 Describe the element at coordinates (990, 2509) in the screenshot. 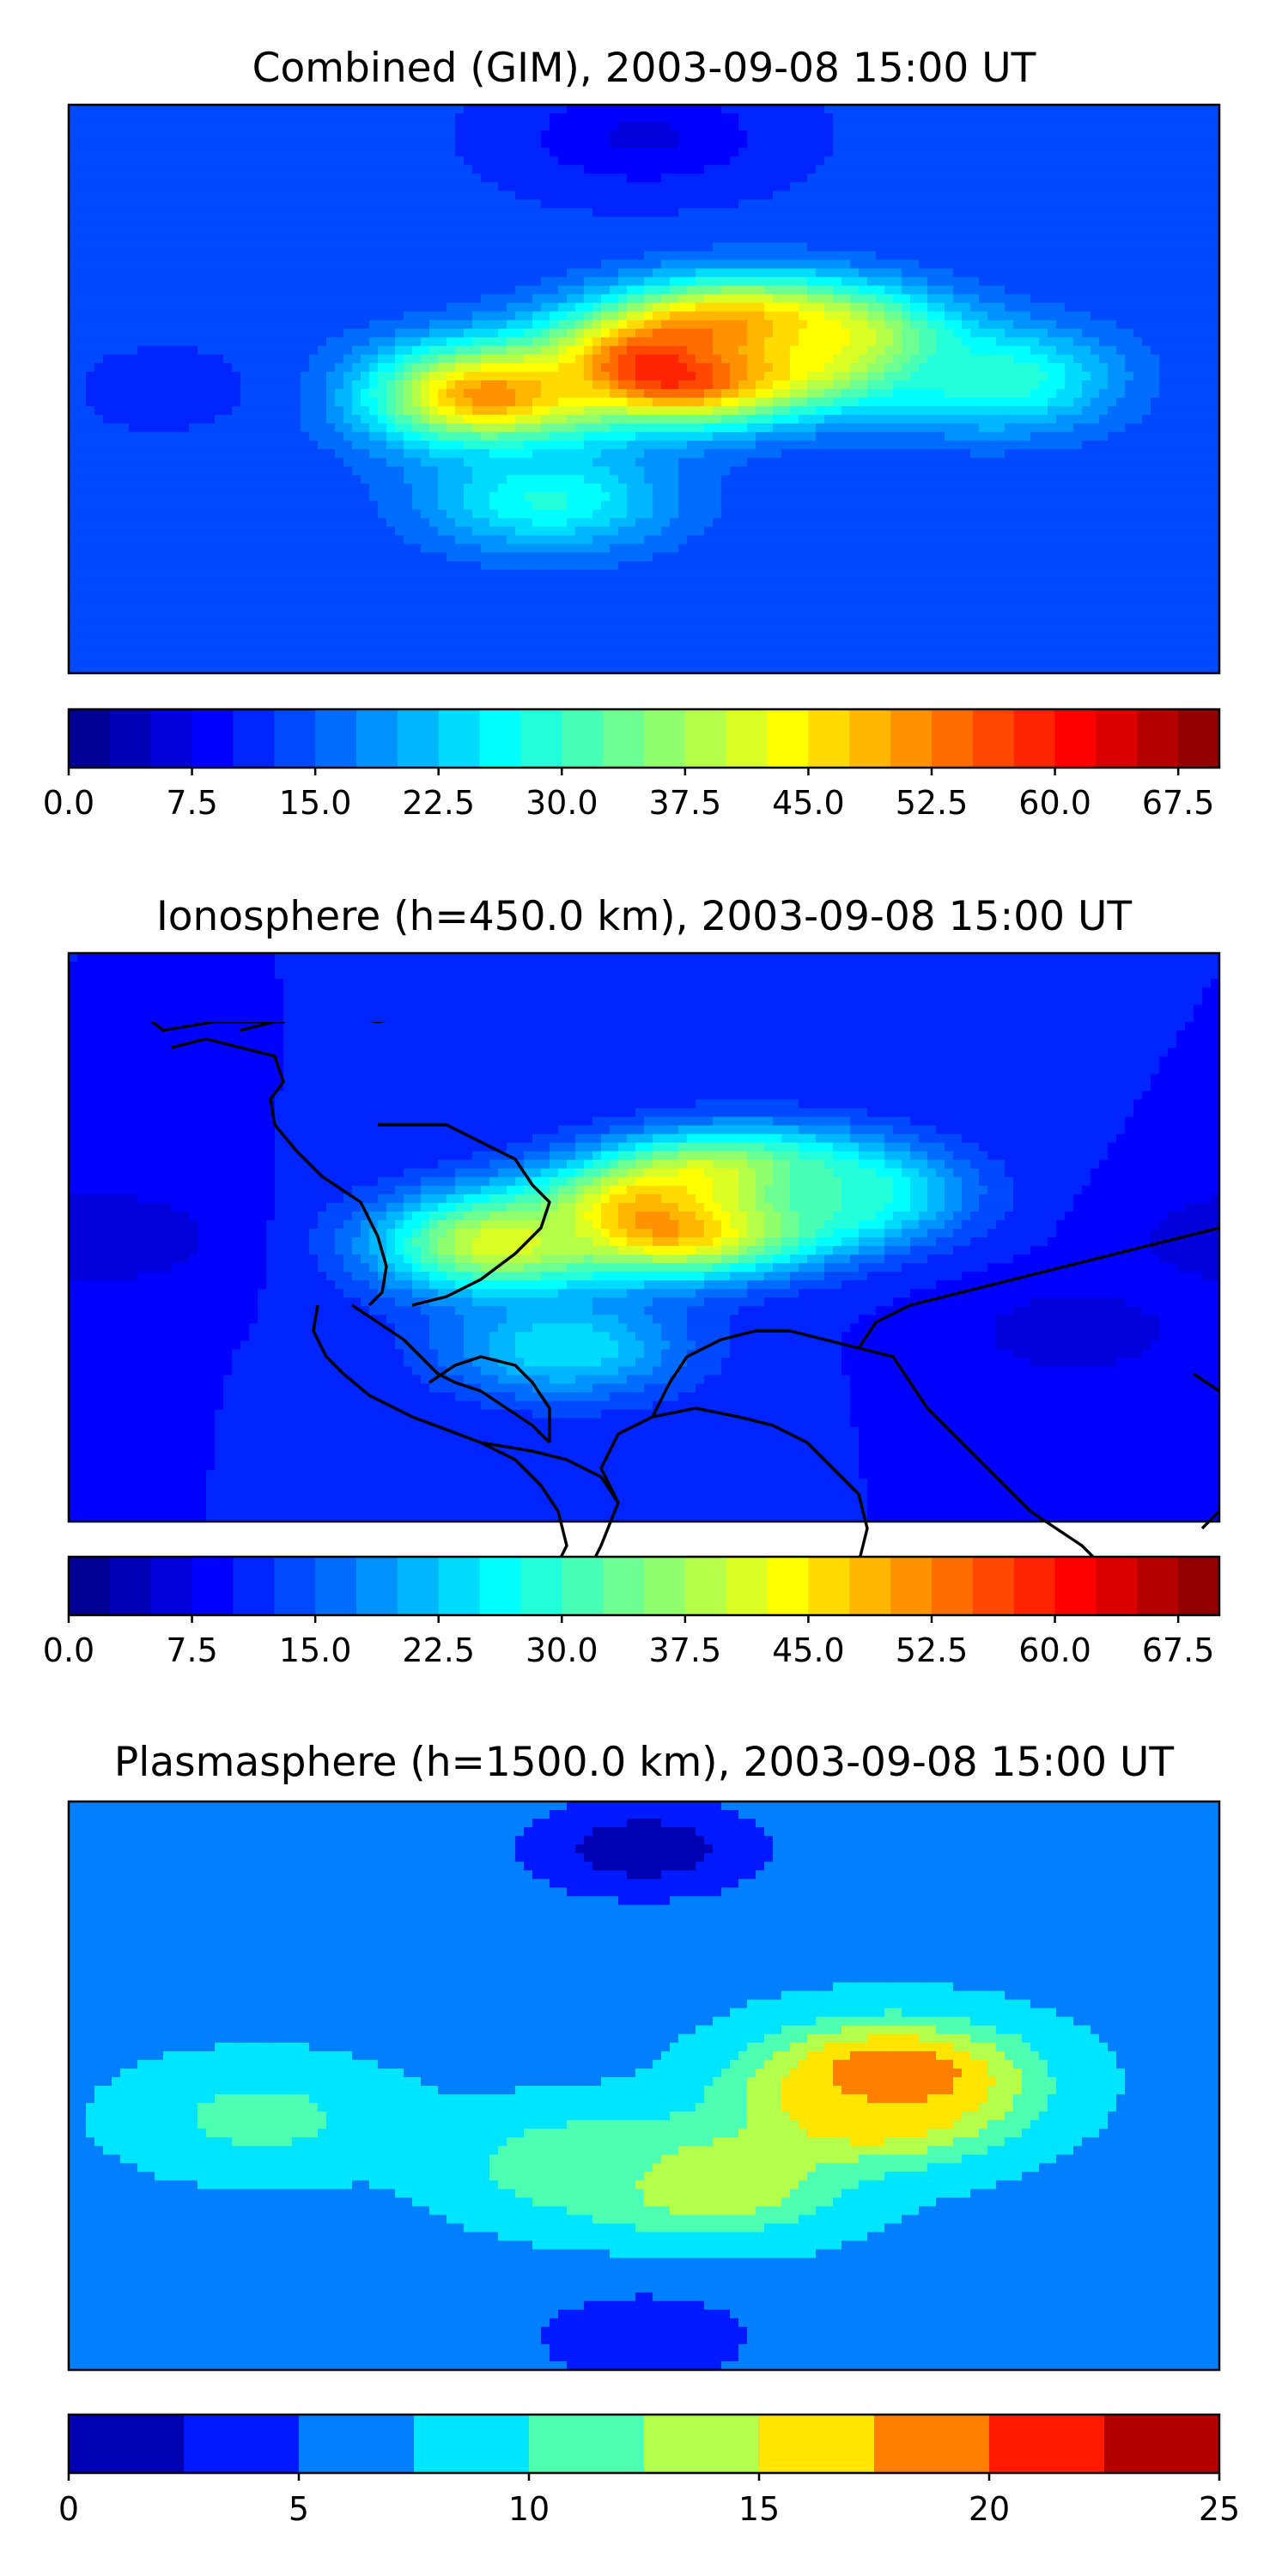

I see `colorbar-tick-label: 20` at that location.